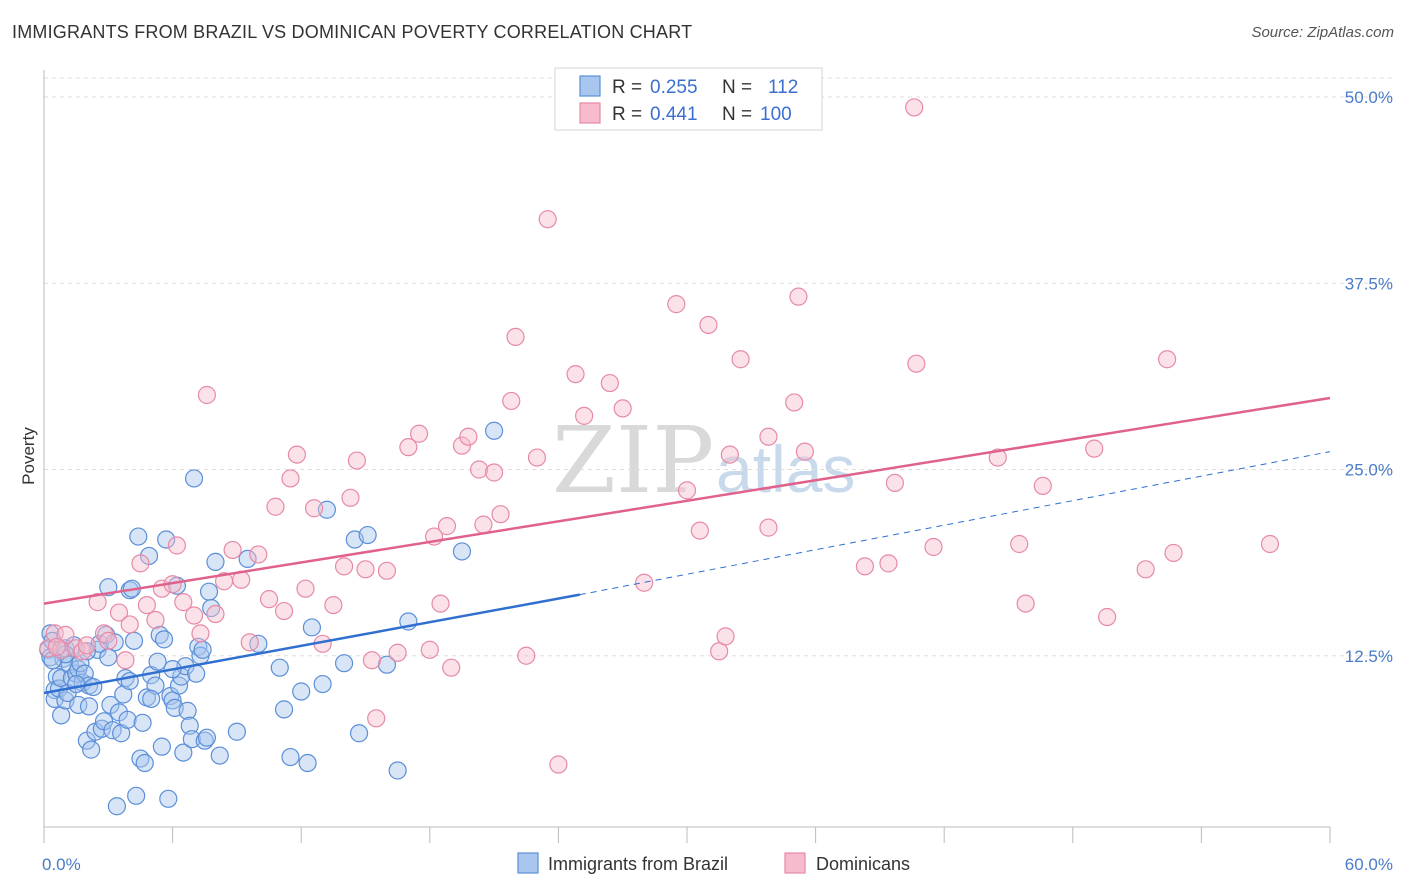 This screenshot has height=892, width=1406. I want to click on series-legend: Immigrants from Brazil Dominicans, so click(713, 863).